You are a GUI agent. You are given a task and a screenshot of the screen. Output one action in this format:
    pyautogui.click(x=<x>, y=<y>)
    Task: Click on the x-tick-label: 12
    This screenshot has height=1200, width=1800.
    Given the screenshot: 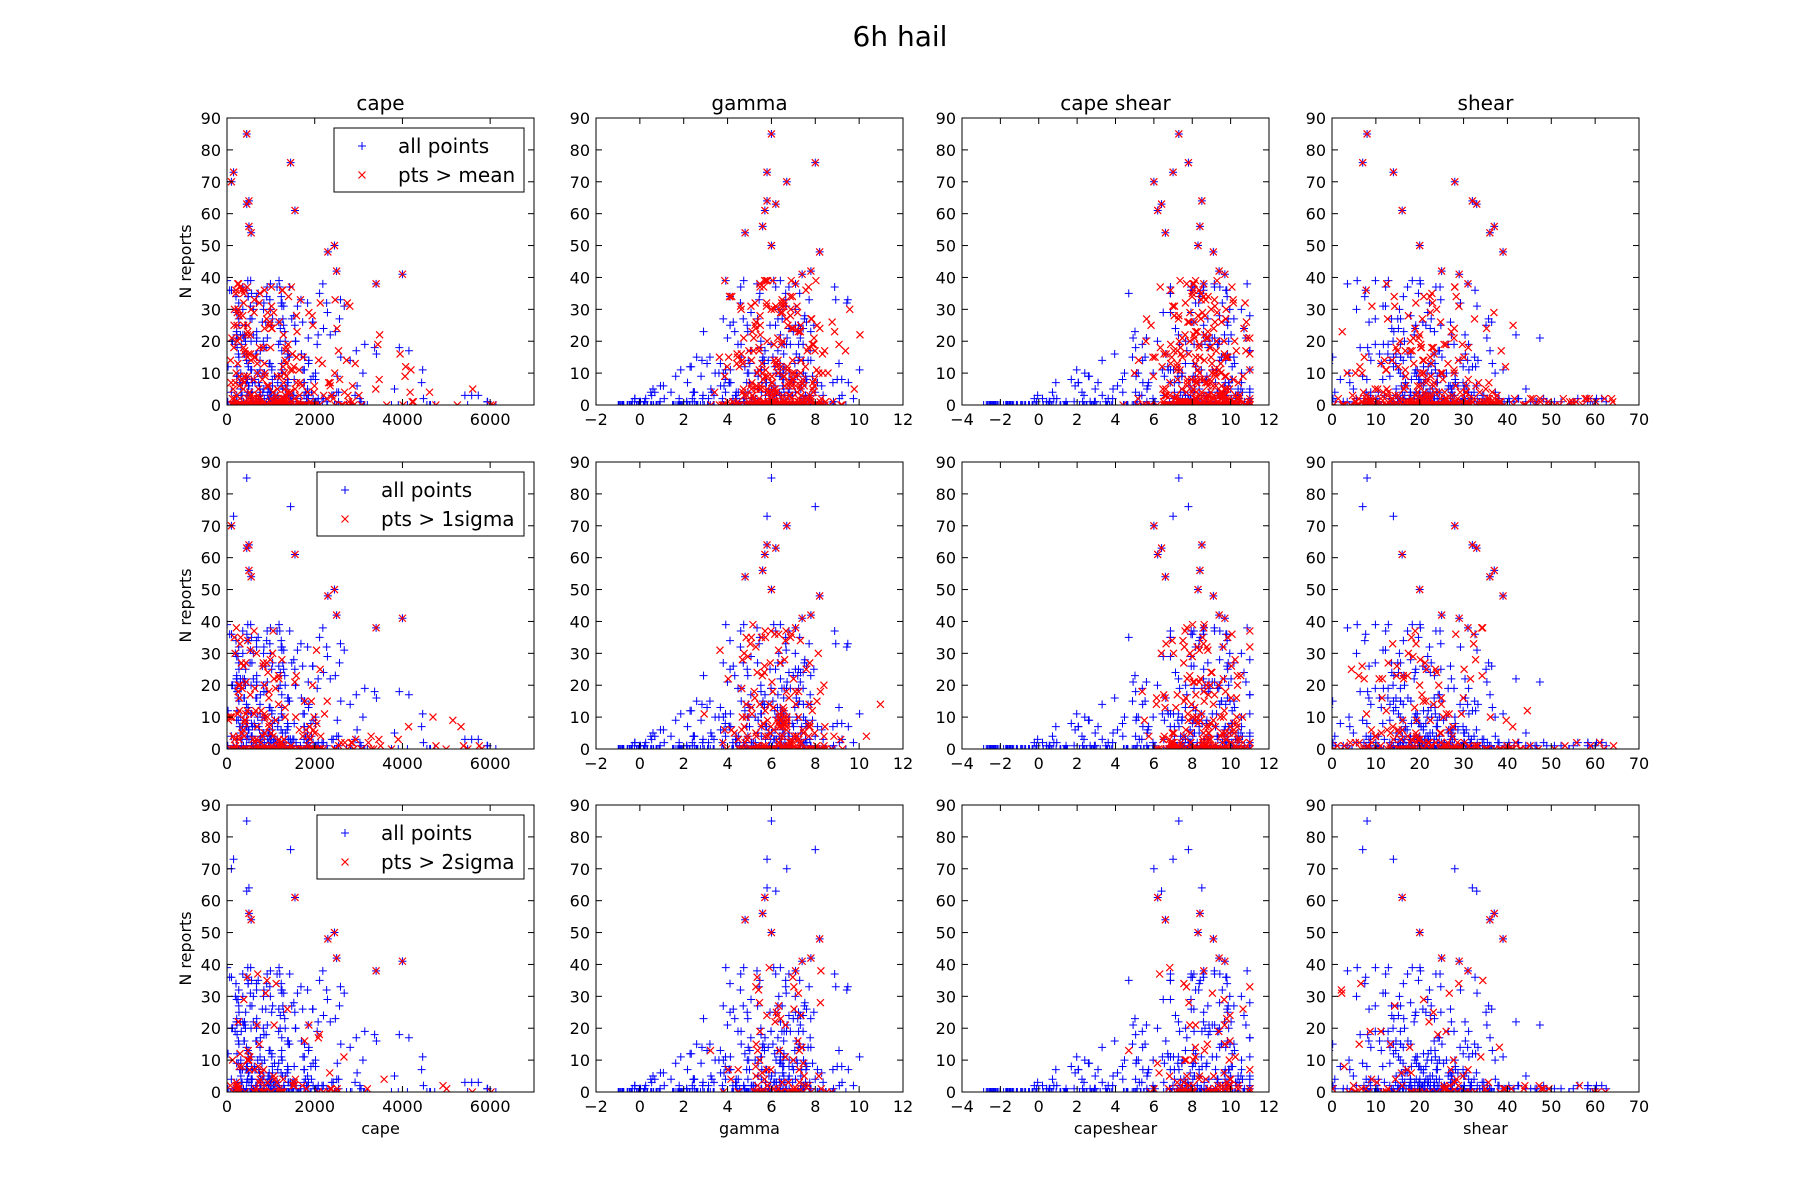 What is the action you would take?
    pyautogui.click(x=1269, y=419)
    